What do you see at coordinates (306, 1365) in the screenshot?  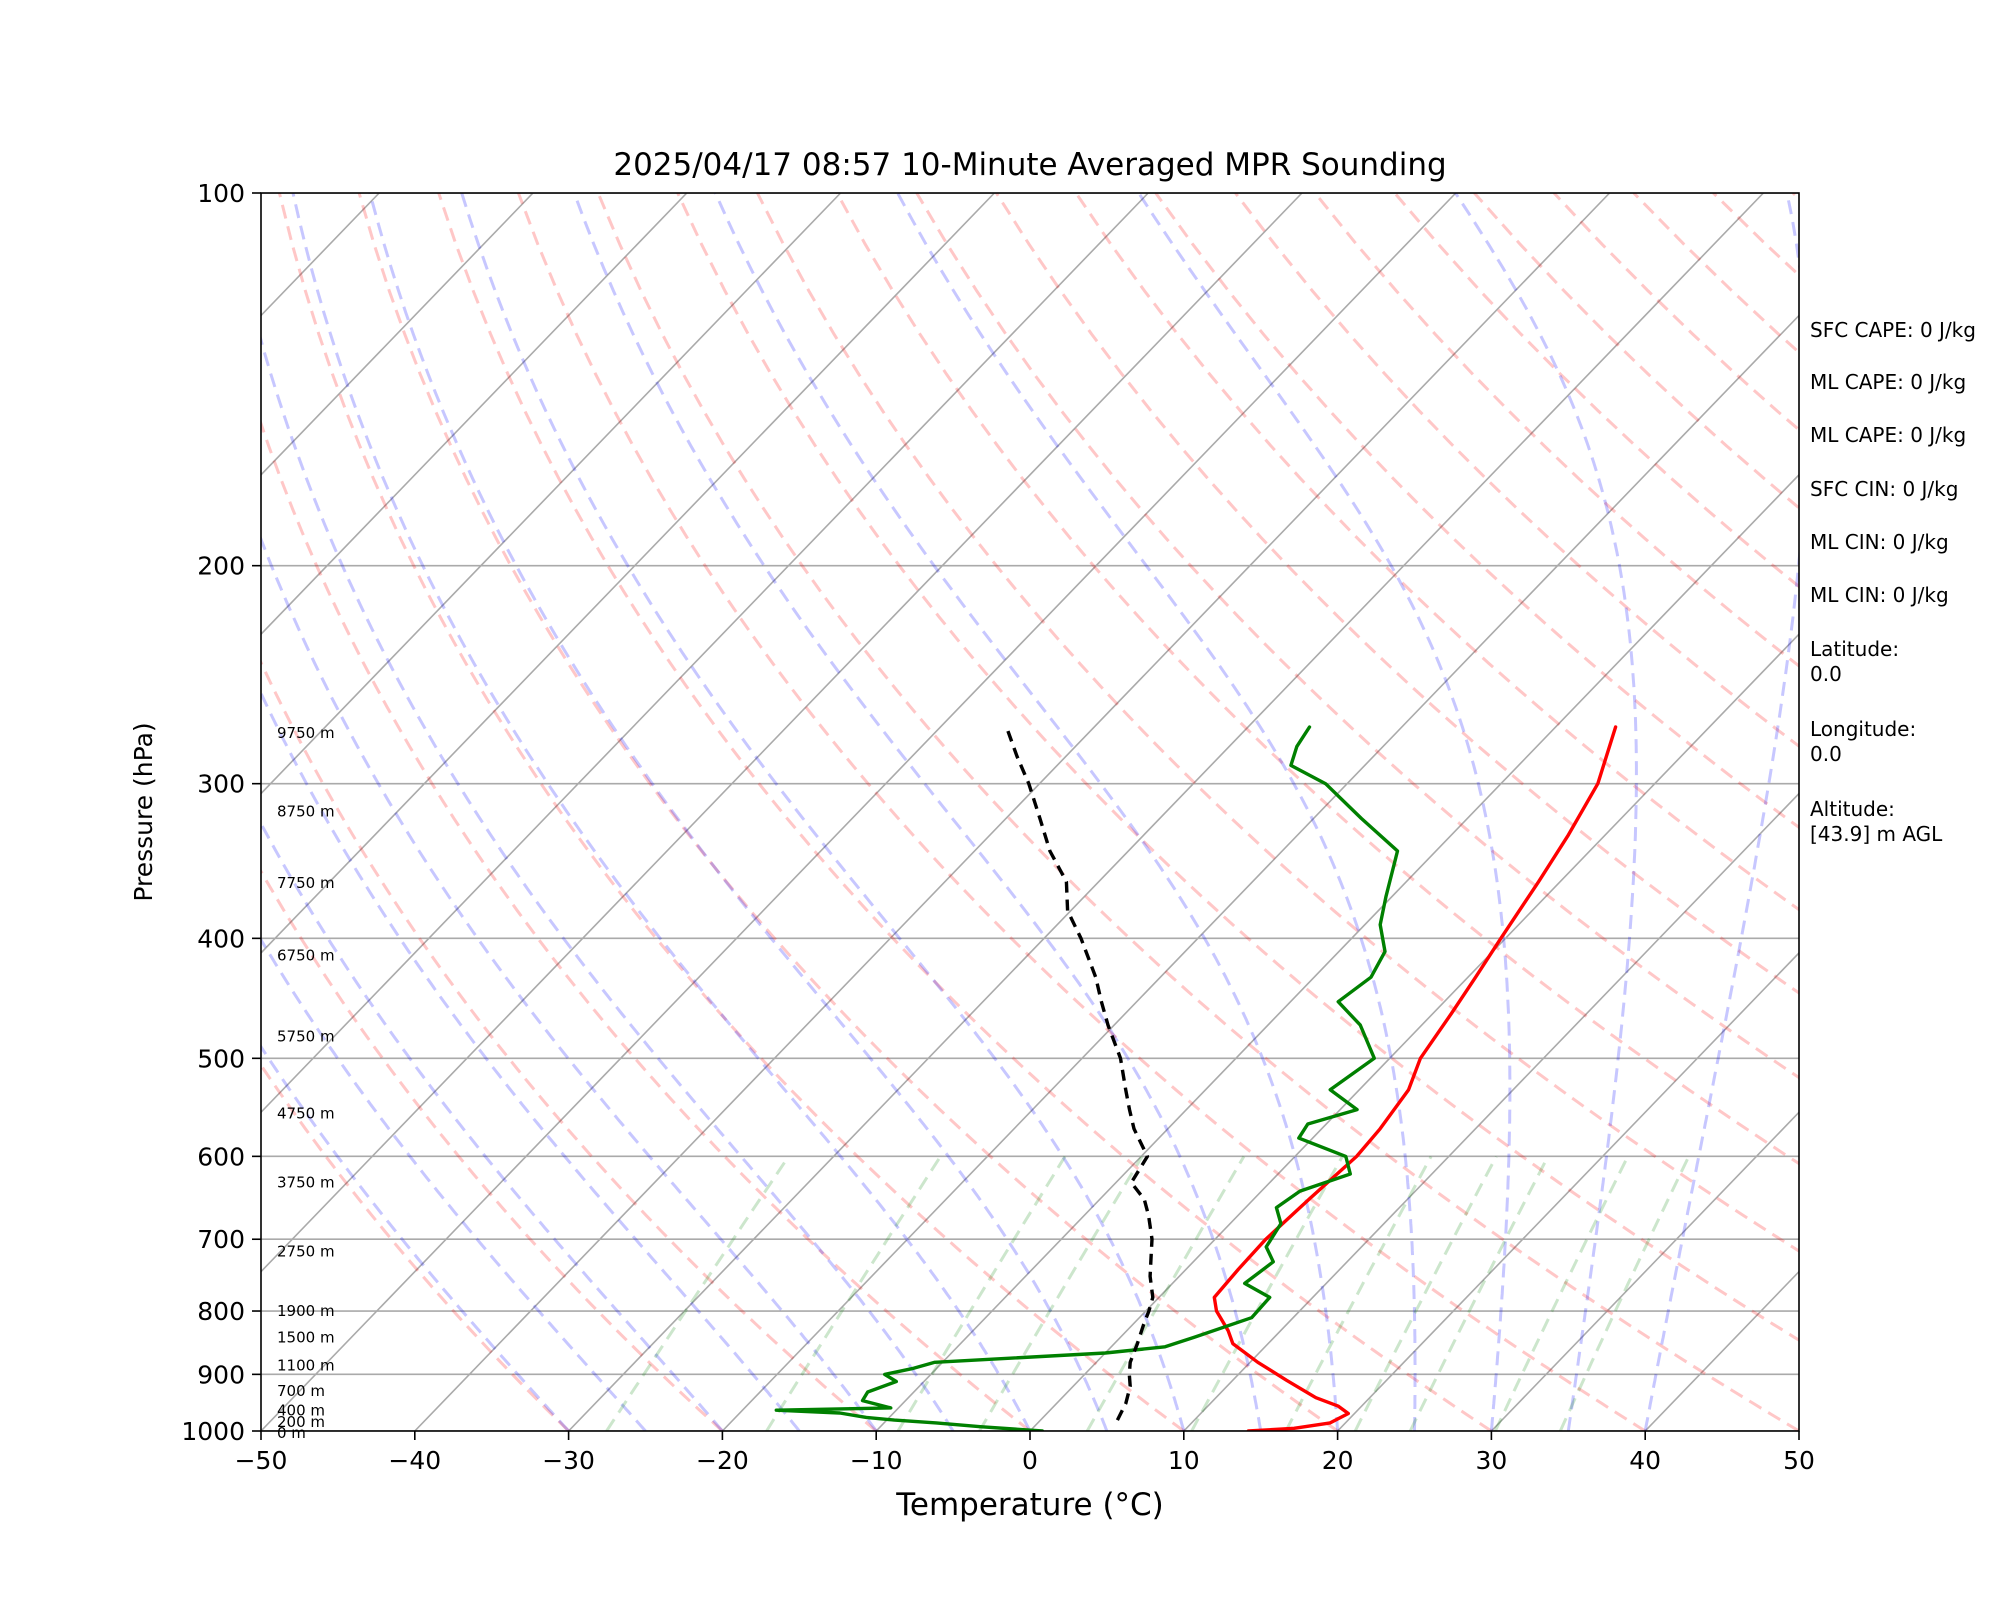 I see `height-annotation: 1100 m` at bounding box center [306, 1365].